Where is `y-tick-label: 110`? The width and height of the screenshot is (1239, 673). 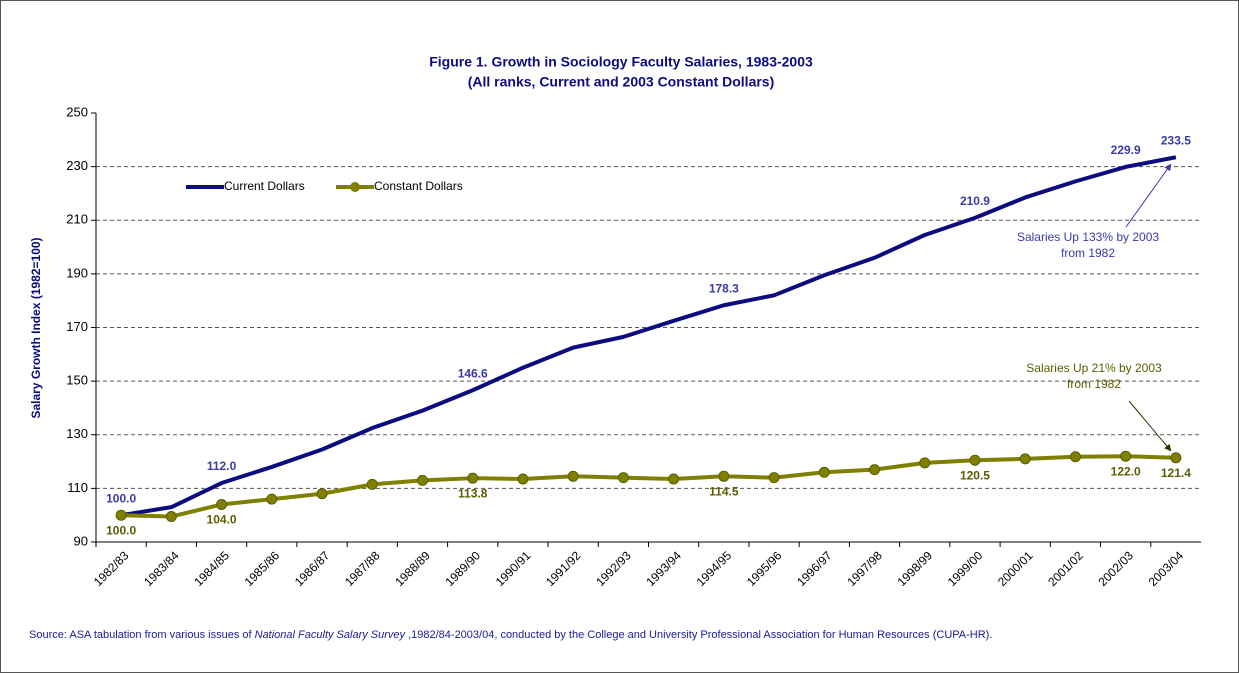
y-tick-label: 110 is located at coordinates (77, 487).